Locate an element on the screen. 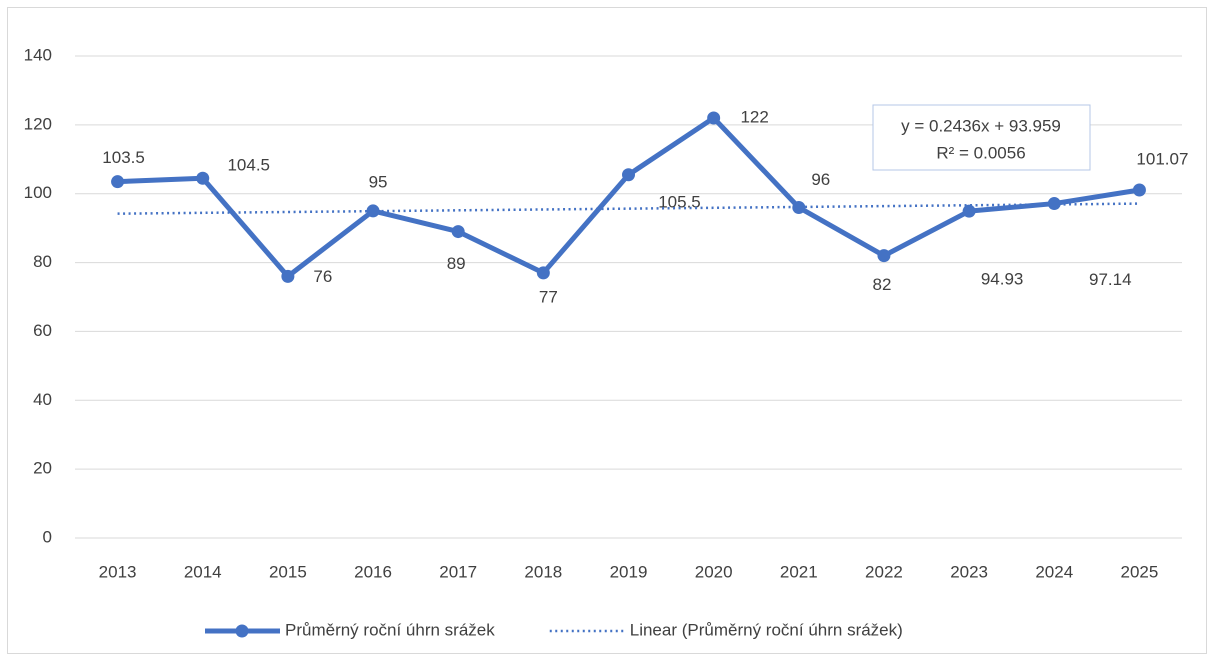 The width and height of the screenshot is (1214, 661). trend-r2: R² = 0.0056 is located at coordinates (980, 152).